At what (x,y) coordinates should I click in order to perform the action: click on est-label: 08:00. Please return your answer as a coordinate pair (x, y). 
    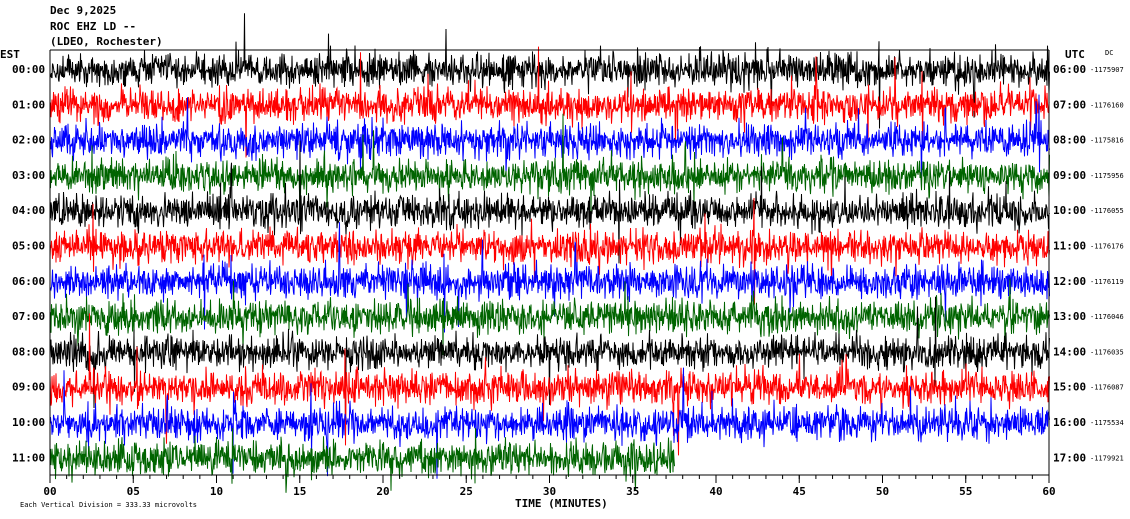
    Looking at the image, I should click on (28, 351).